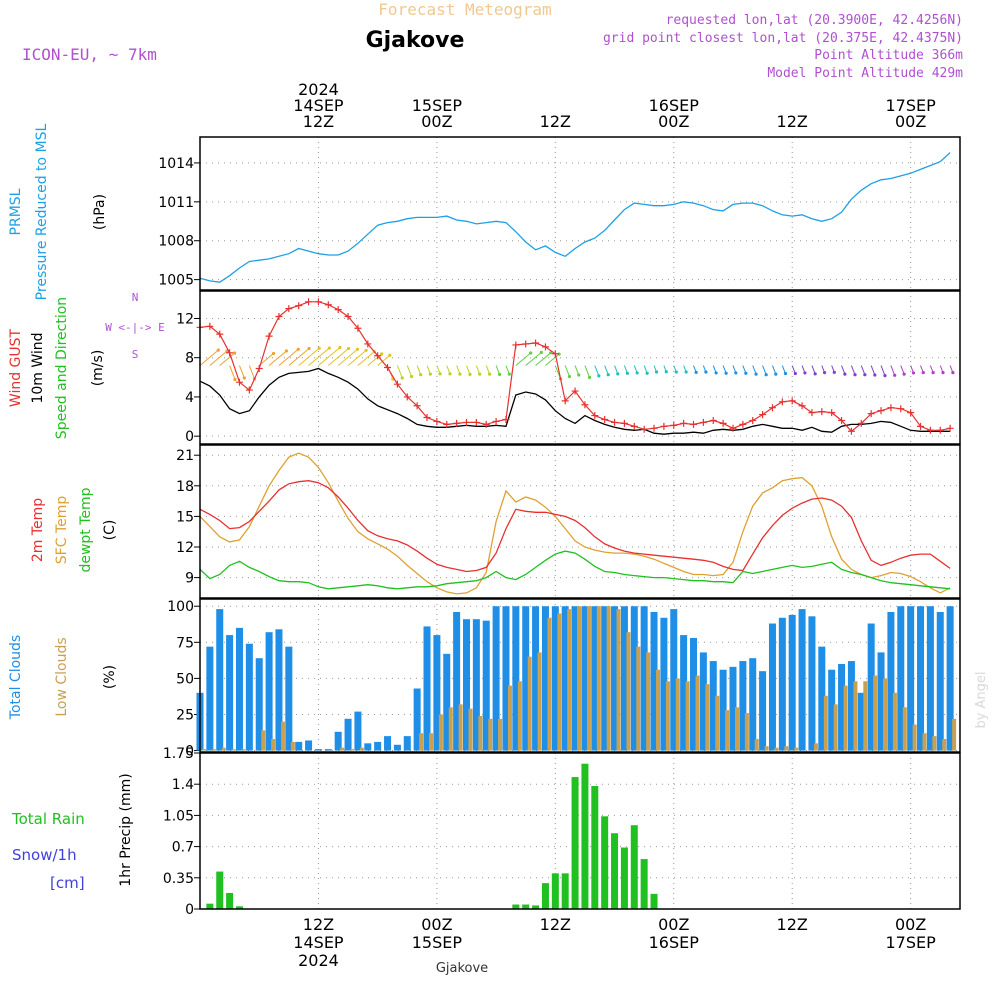 The width and height of the screenshot is (1000, 1000). Describe the element at coordinates (185, 517) in the screenshot. I see `y-tick-label: 15` at that location.